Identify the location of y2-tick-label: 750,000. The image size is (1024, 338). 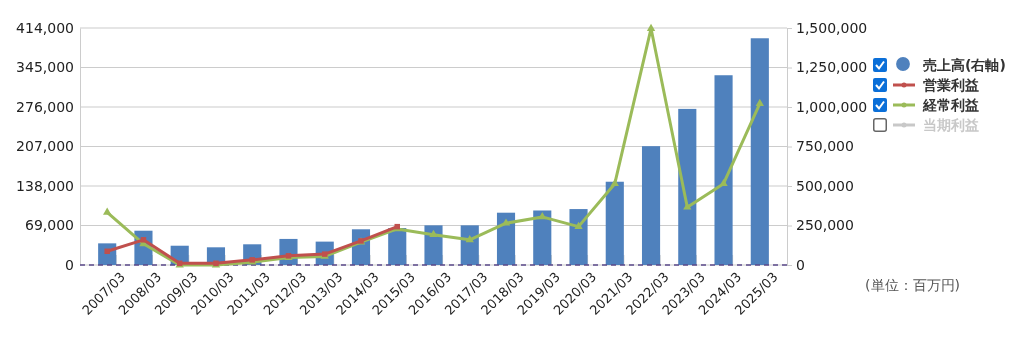
(825, 146).